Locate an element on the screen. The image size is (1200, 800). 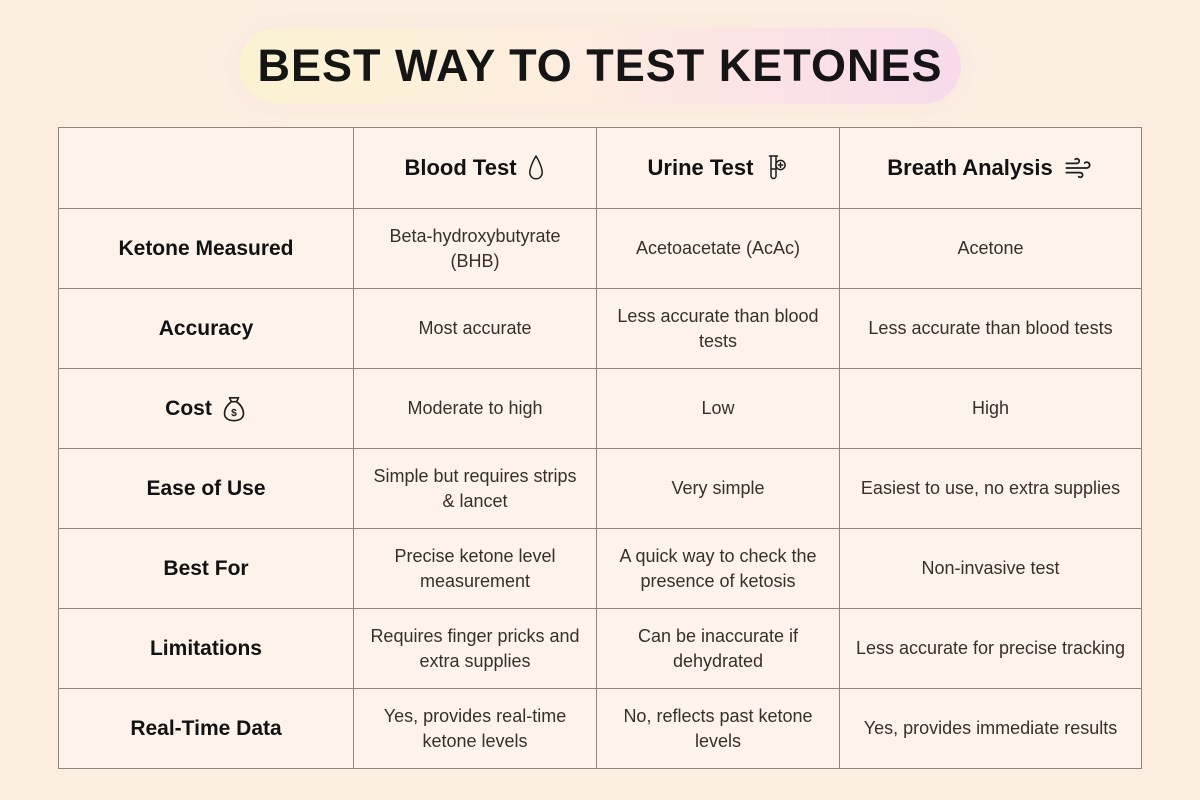
cell-blood: Most accurate is located at coordinates (475, 328).